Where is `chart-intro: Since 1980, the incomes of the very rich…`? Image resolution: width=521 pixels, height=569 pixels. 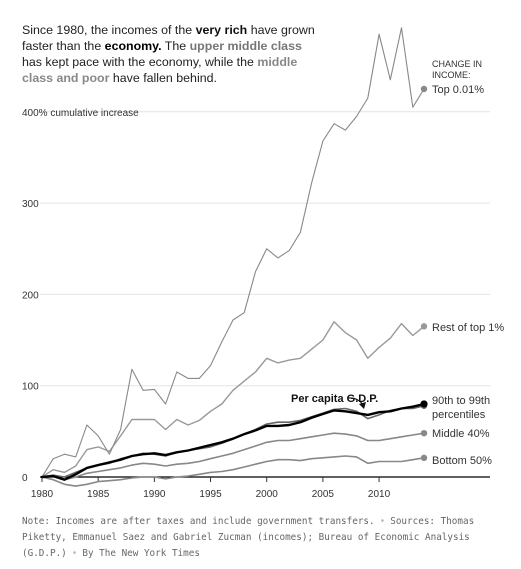
chart-intro: Since 1980, the incomes of the very rich… is located at coordinates (172, 54).